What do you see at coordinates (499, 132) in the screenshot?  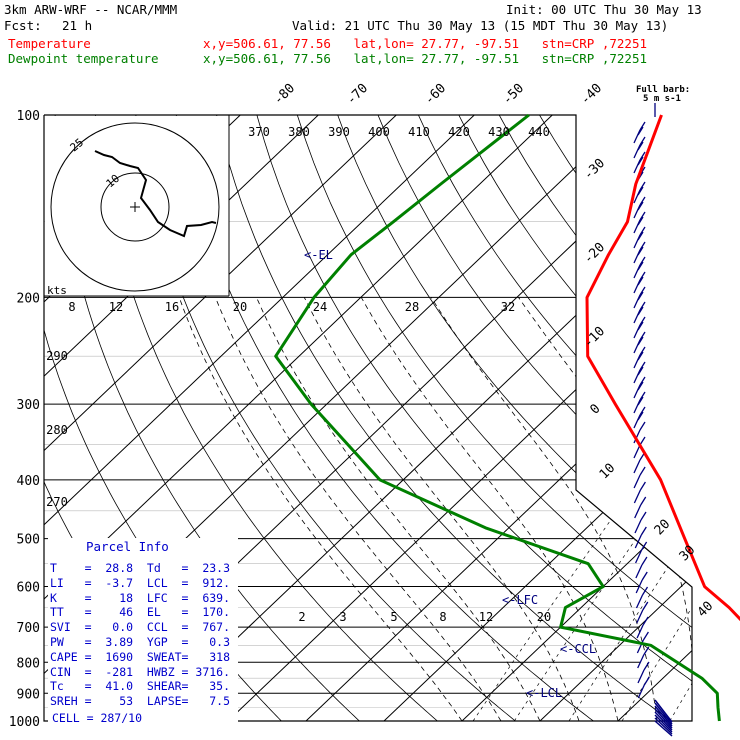 I see `theta-label: 430` at bounding box center [499, 132].